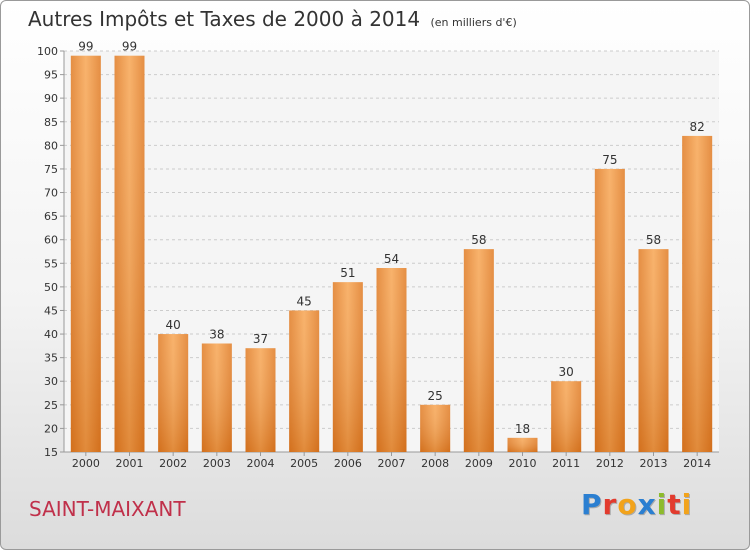 The width and height of the screenshot is (750, 550). Describe the element at coordinates (51, 310) in the screenshot. I see `y-tick-label: 45` at that location.